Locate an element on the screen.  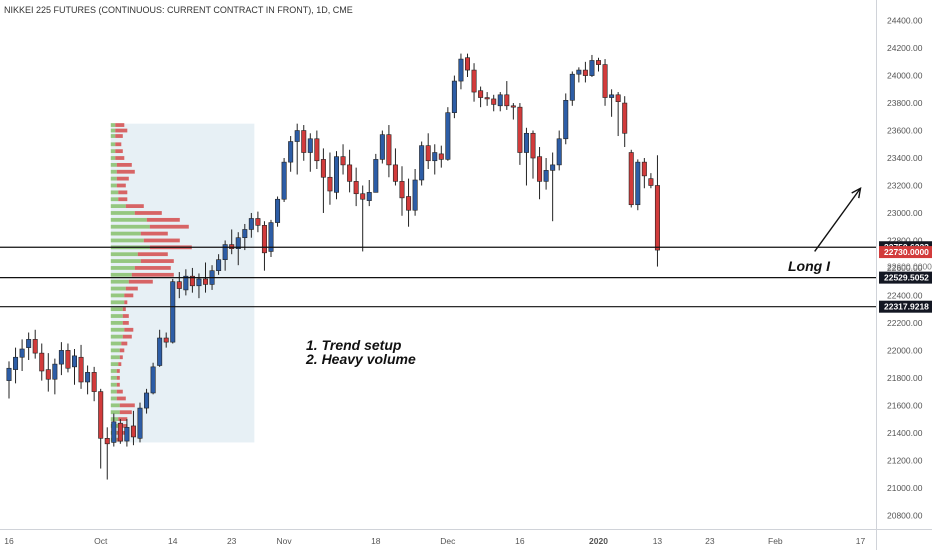
long-arrow-shaft is located at coordinates (838, 219).